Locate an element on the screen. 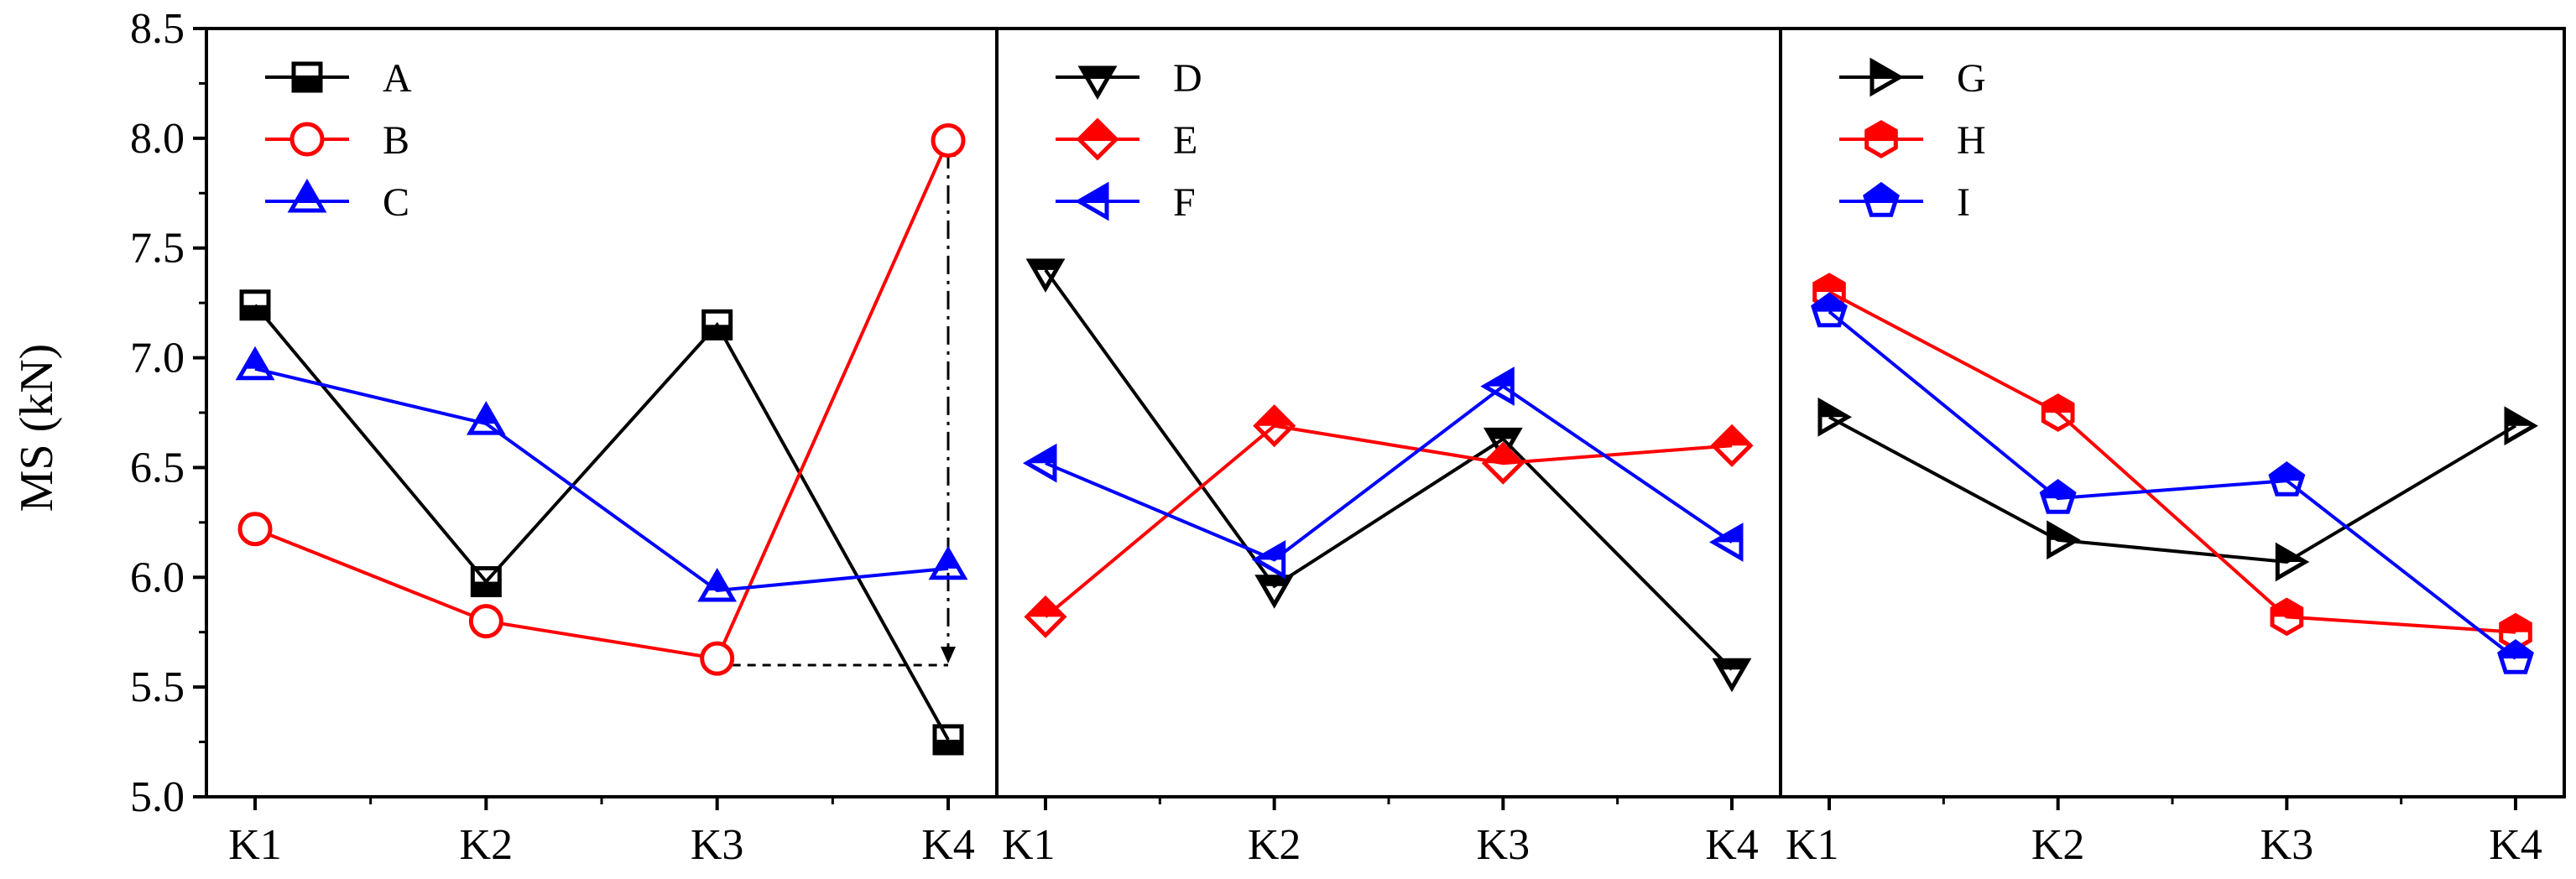  legend: DEF is located at coordinates (1129, 140).